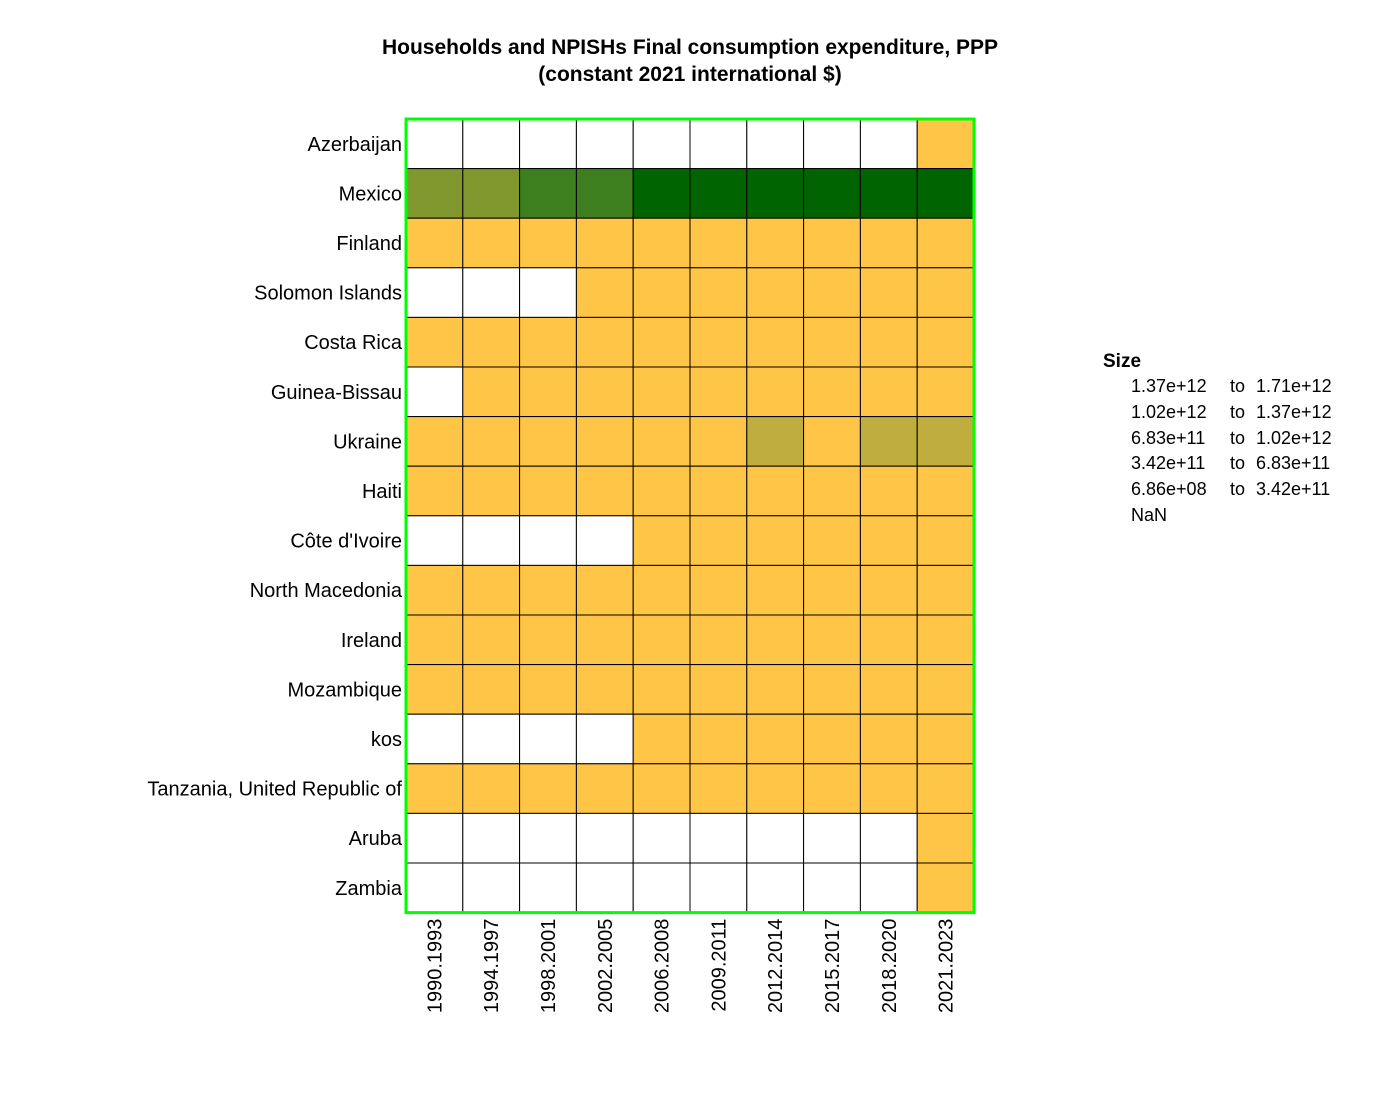  I want to click on y-tick-label: Mozambique, so click(344, 690).